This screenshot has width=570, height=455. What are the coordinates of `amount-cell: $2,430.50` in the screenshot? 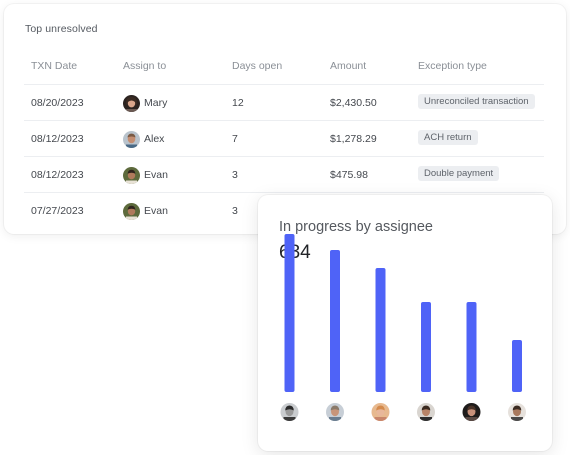 It's located at (353, 103).